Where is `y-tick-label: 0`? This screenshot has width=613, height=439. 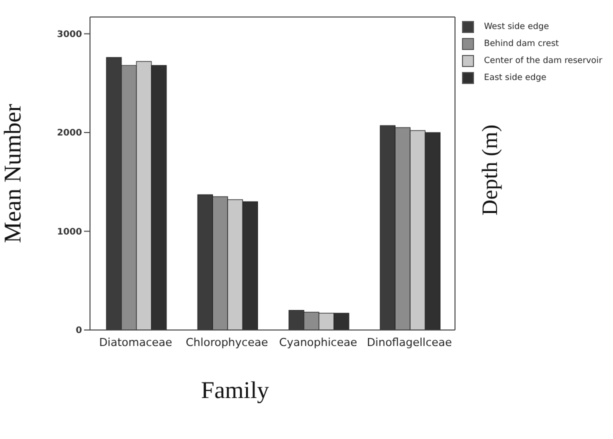 y-tick-label: 0 is located at coordinates (79, 331).